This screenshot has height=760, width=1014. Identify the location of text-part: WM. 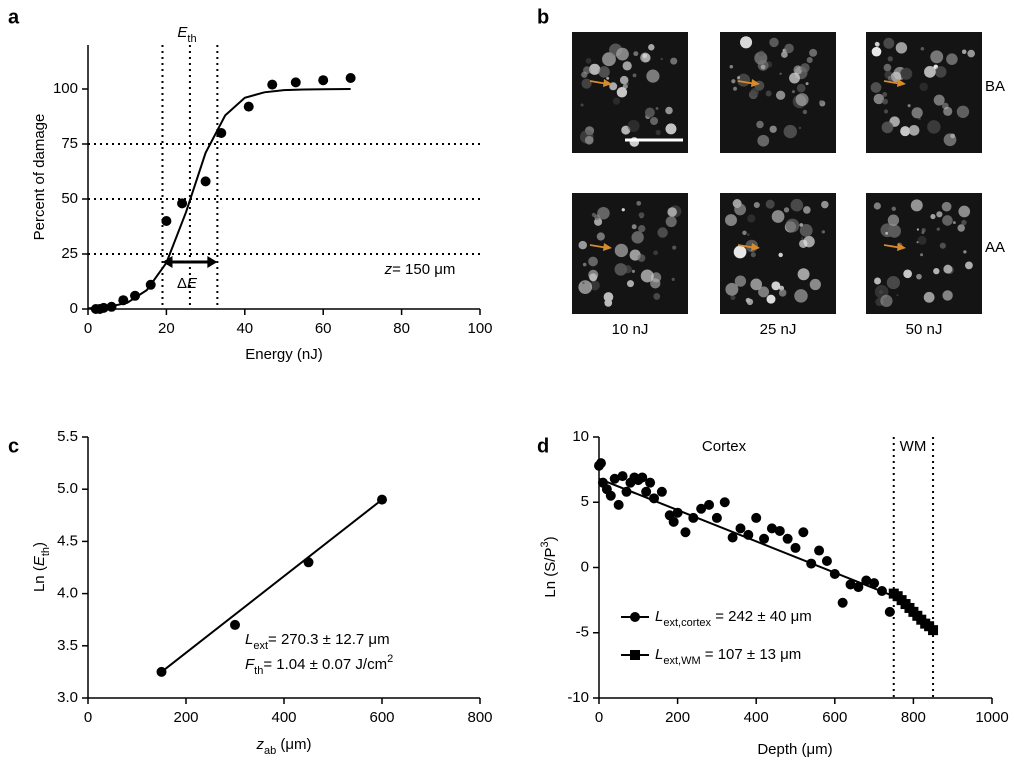
(913, 446).